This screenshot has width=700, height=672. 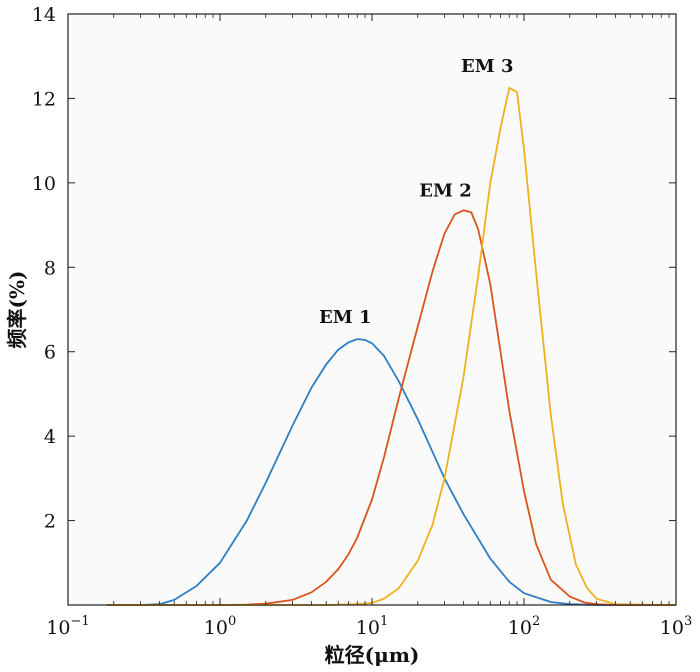 I want to click on y-axis-title: 频率(%), so click(x=17, y=310).